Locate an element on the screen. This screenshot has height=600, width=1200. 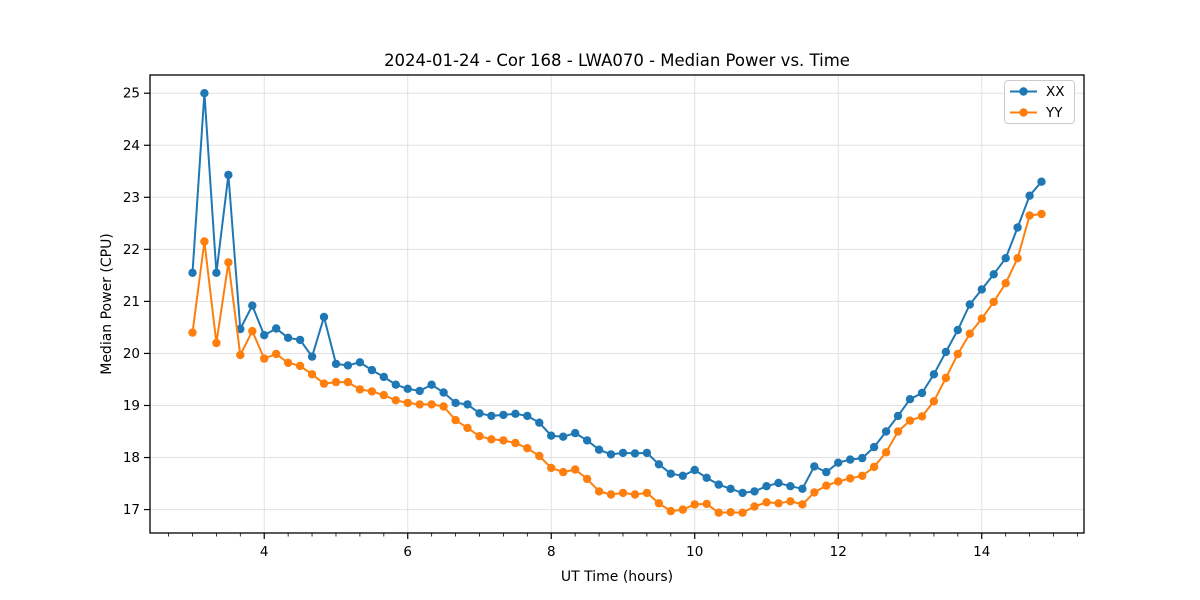
x-tick-label: 12 is located at coordinates (838, 552).